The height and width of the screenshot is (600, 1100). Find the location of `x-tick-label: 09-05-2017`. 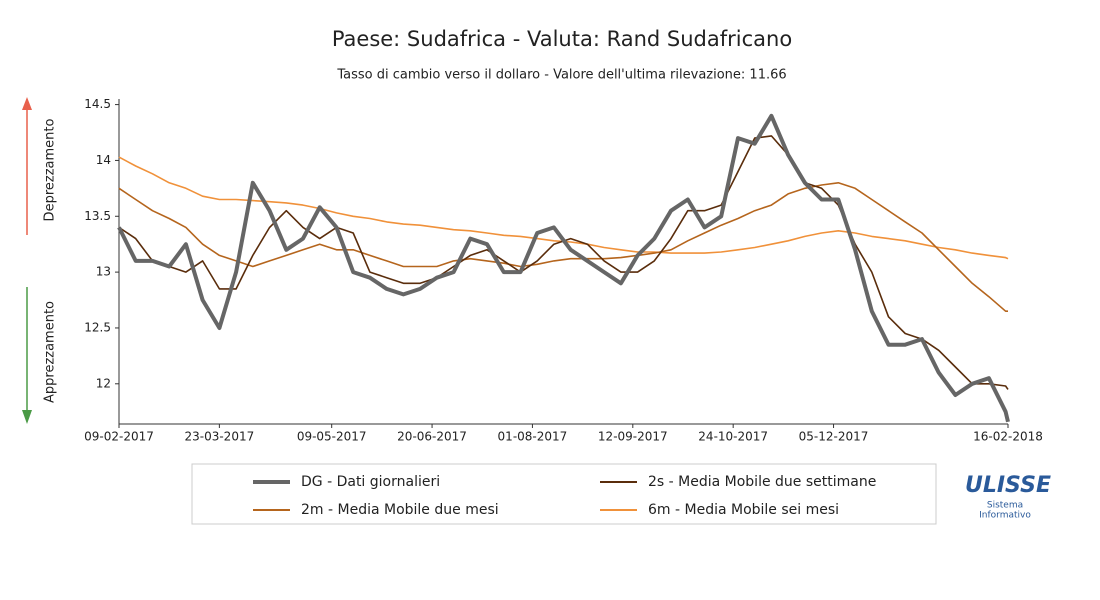

x-tick-label: 09-05-2017 is located at coordinates (332, 437).